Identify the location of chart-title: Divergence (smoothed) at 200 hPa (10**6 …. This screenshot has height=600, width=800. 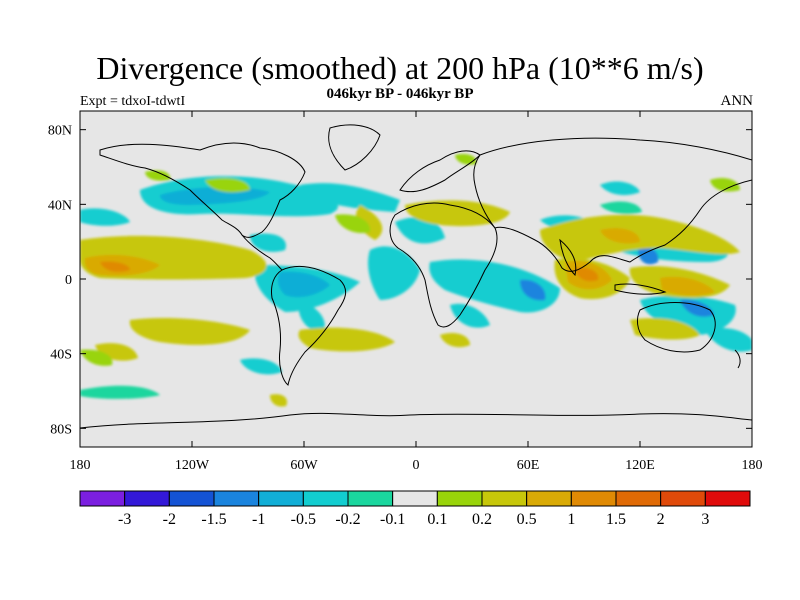
(400, 68).